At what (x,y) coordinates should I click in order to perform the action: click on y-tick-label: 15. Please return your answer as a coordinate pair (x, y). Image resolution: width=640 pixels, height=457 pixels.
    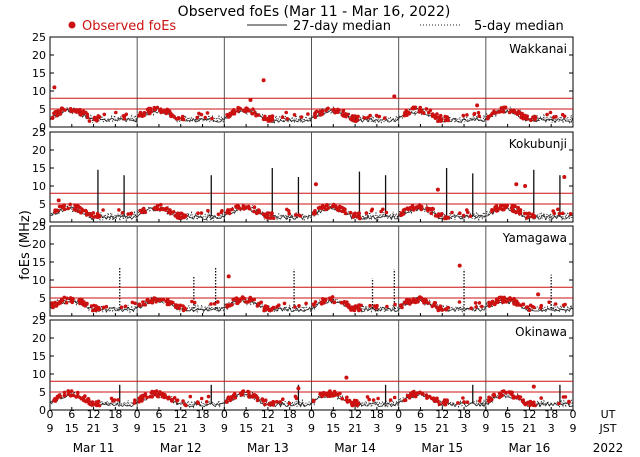
    Looking at the image, I should click on (39, 73).